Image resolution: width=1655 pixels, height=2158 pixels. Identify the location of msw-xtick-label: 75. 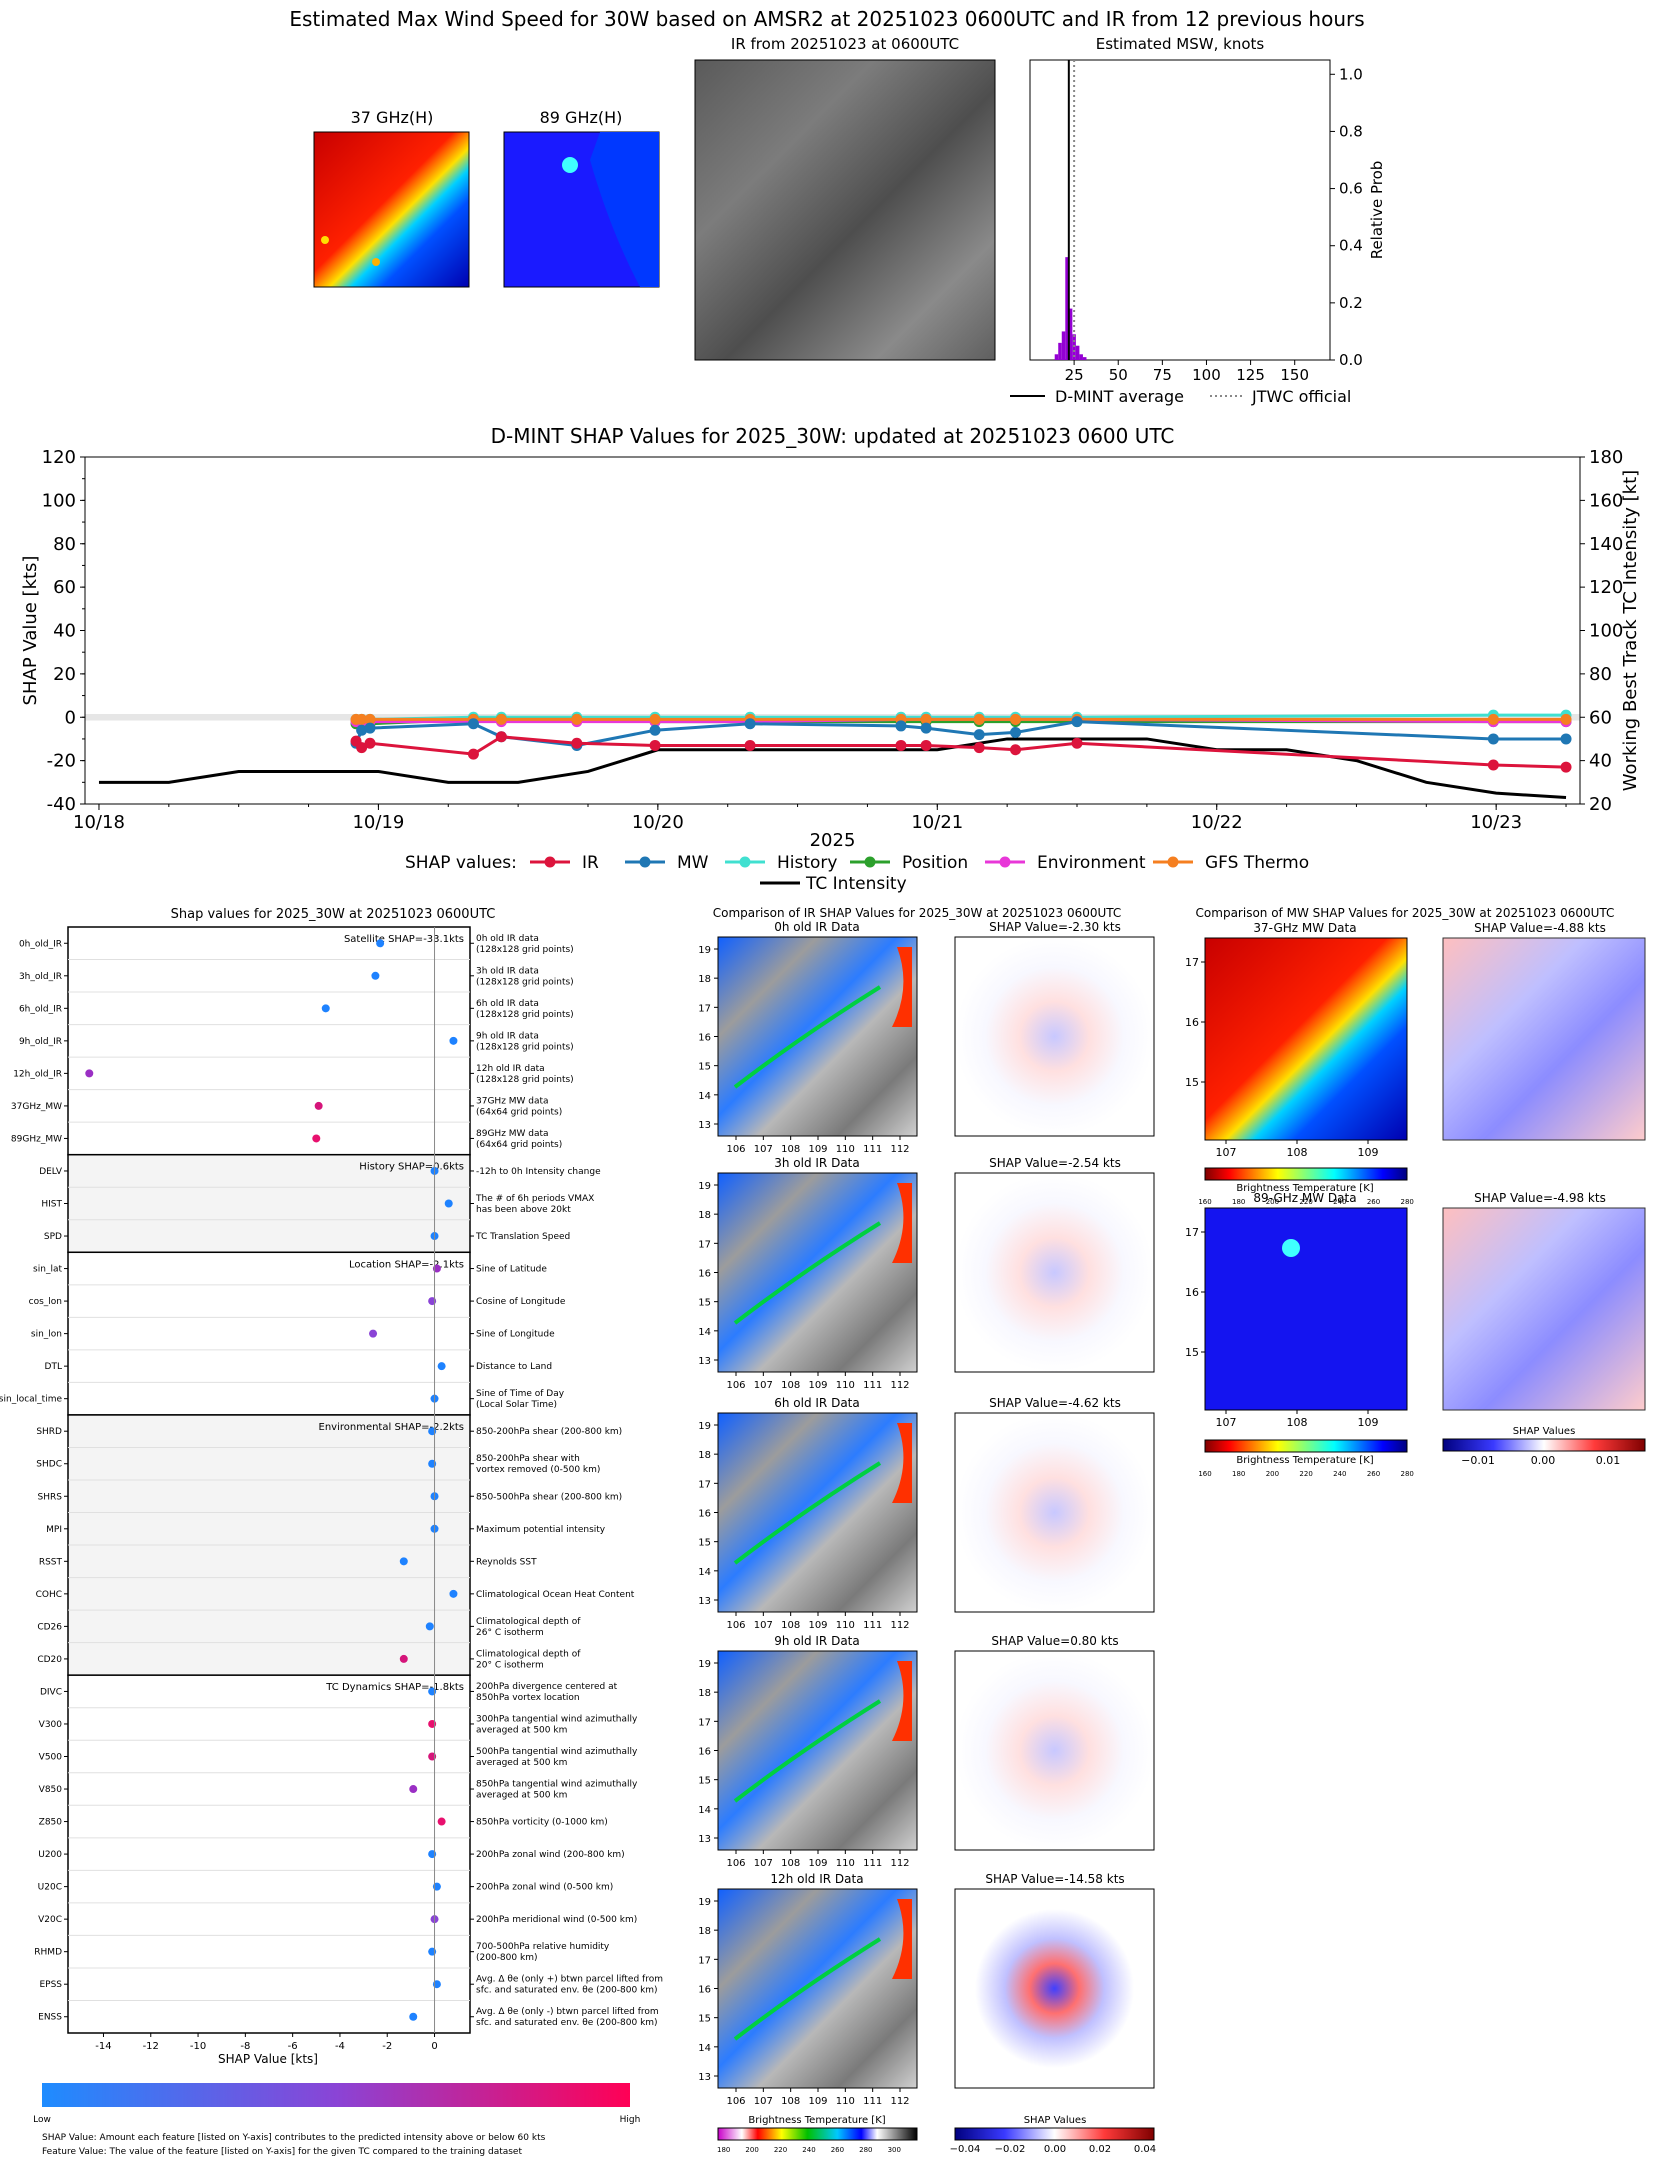
(1162, 375).